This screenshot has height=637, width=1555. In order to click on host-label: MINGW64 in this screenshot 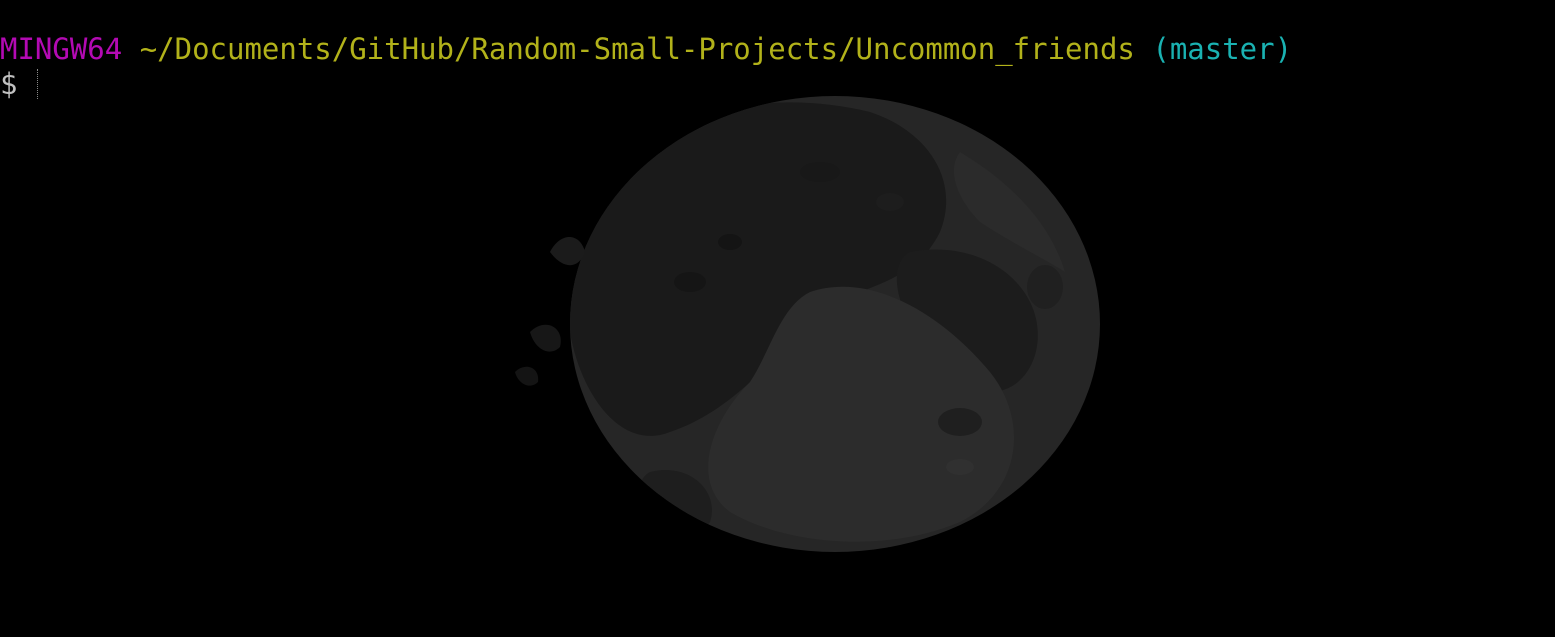, I will do `click(61, 49)`.